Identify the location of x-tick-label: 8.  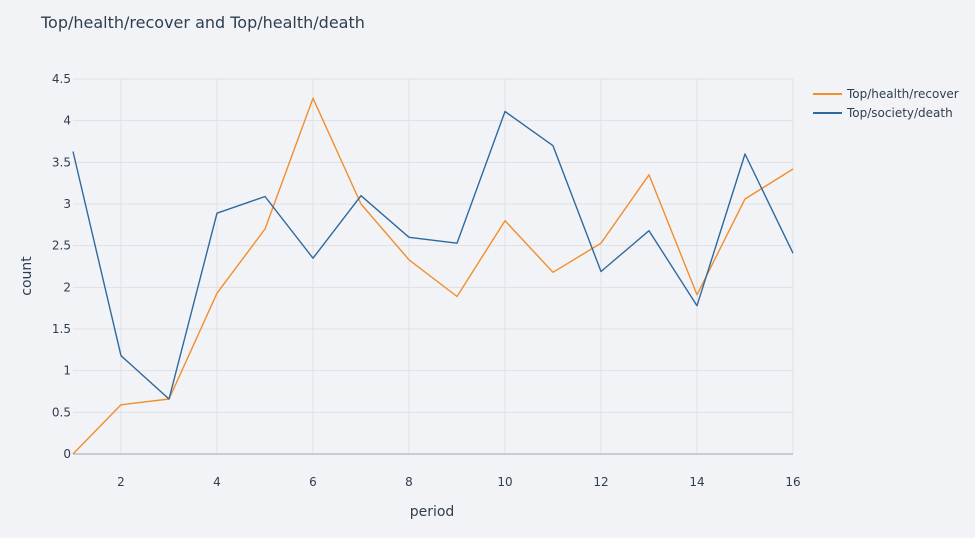
(409, 482).